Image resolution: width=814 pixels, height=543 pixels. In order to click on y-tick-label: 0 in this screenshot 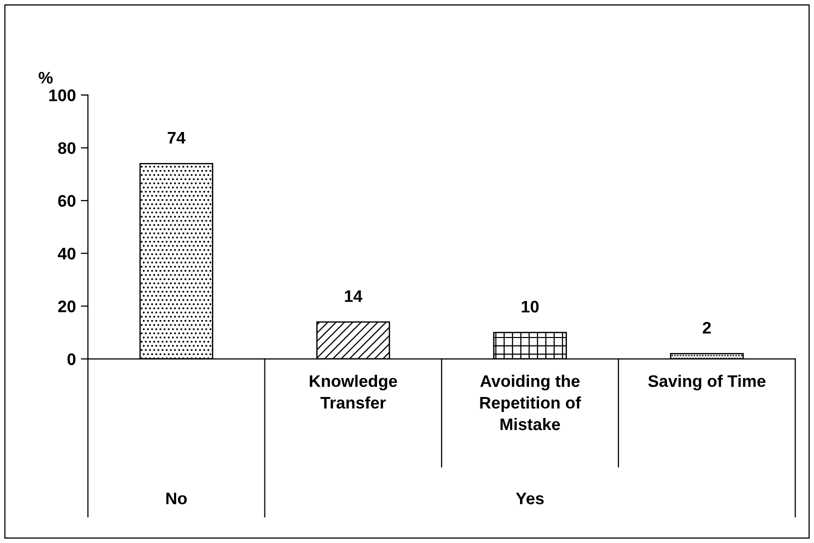, I will do `click(71, 359)`.